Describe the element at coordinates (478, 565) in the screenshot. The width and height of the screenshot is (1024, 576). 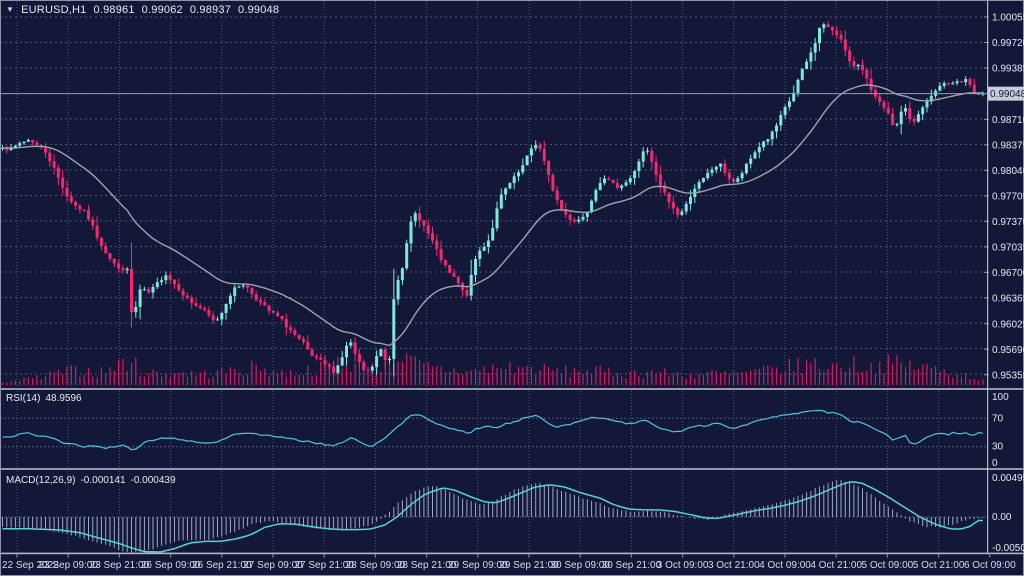
I see `time-axis-label: 29 Sep 09:00` at that location.